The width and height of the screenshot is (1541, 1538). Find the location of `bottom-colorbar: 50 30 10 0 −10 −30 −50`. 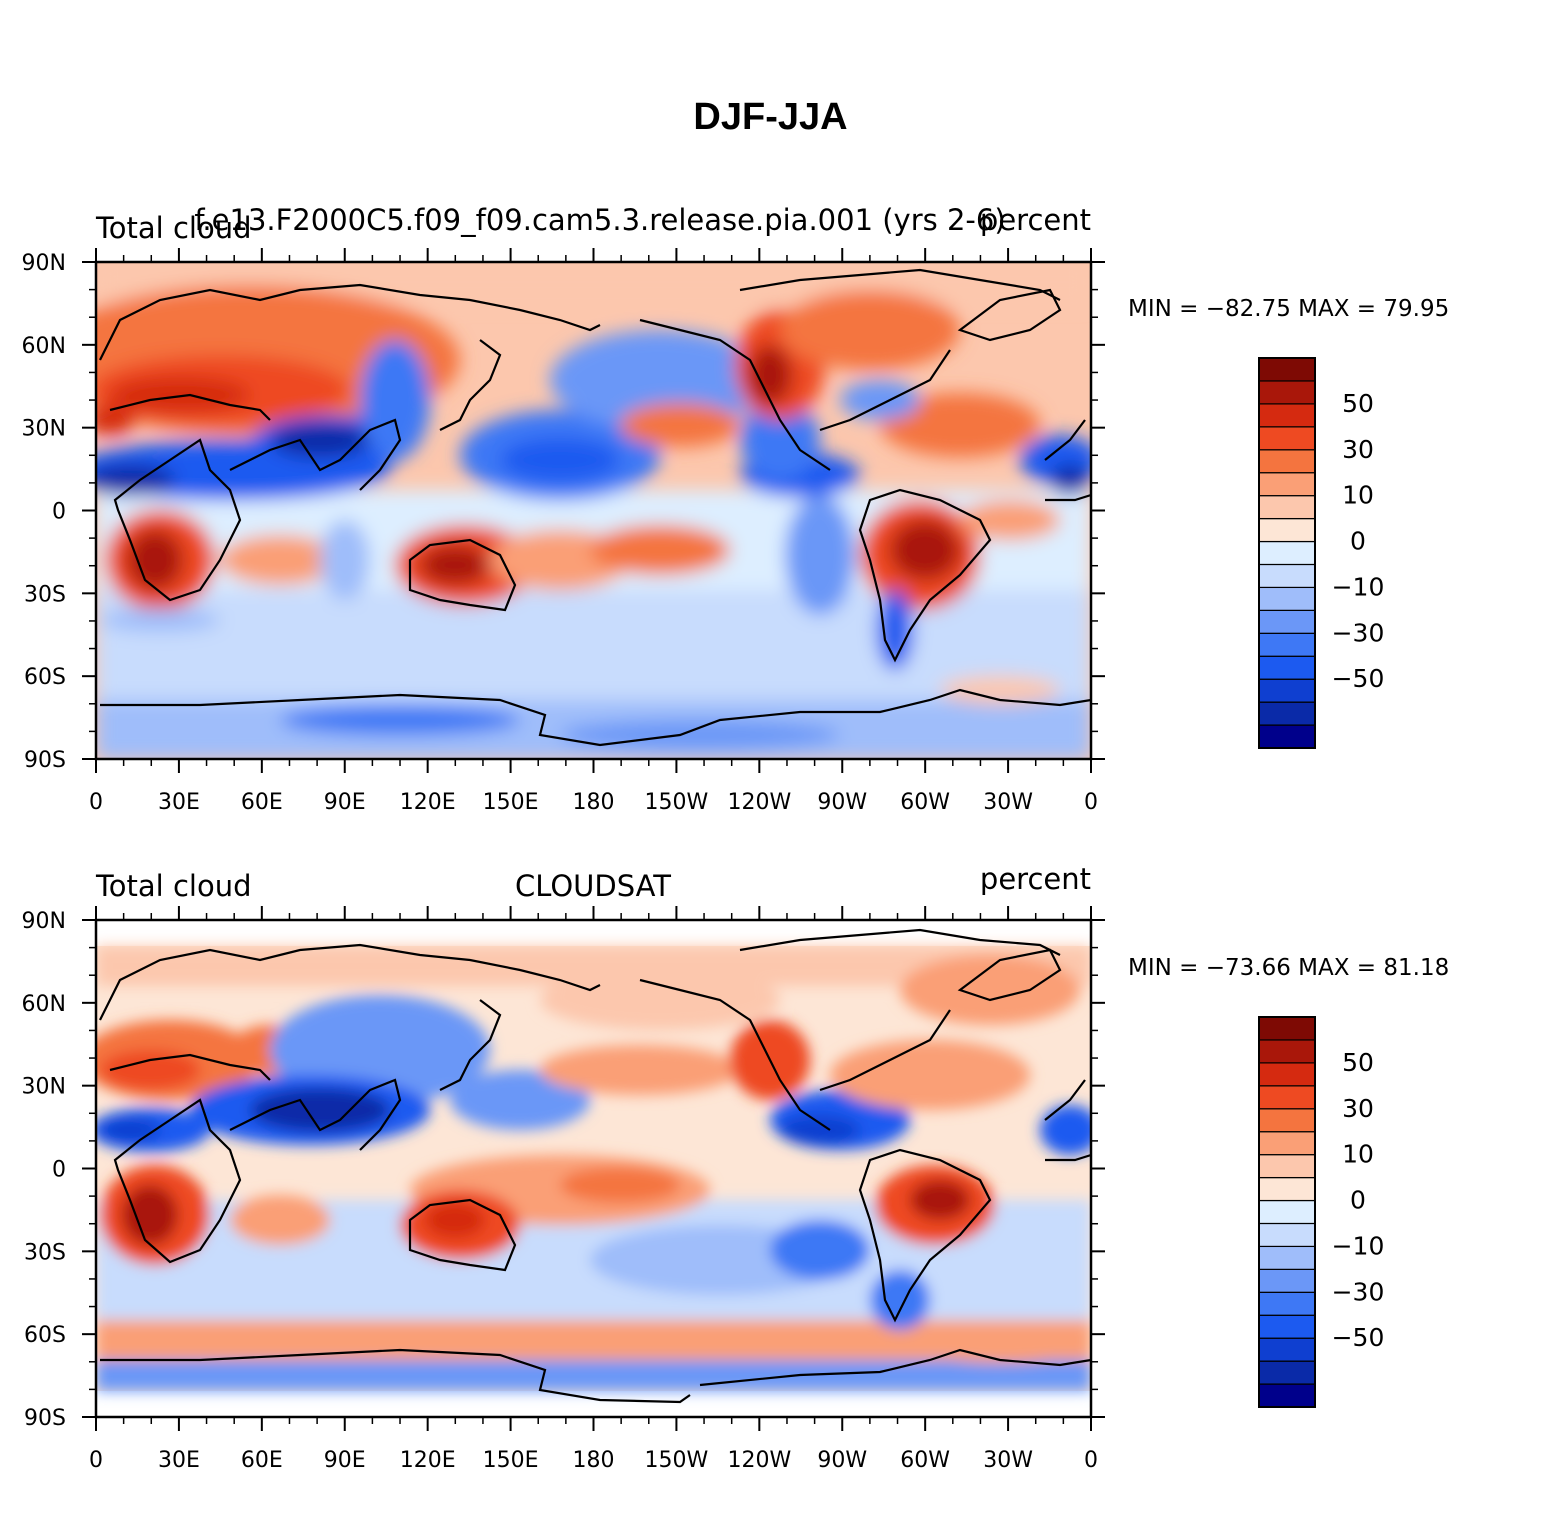

bottom-colorbar: 50 30 10 0 −10 −30 −50 is located at coordinates (1321, 1212).